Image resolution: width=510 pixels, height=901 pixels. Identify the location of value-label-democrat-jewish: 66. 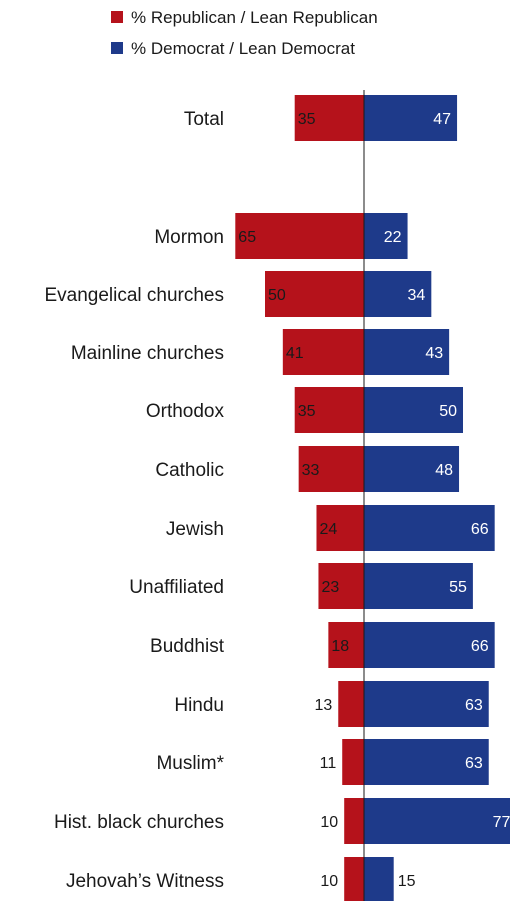
(480, 529).